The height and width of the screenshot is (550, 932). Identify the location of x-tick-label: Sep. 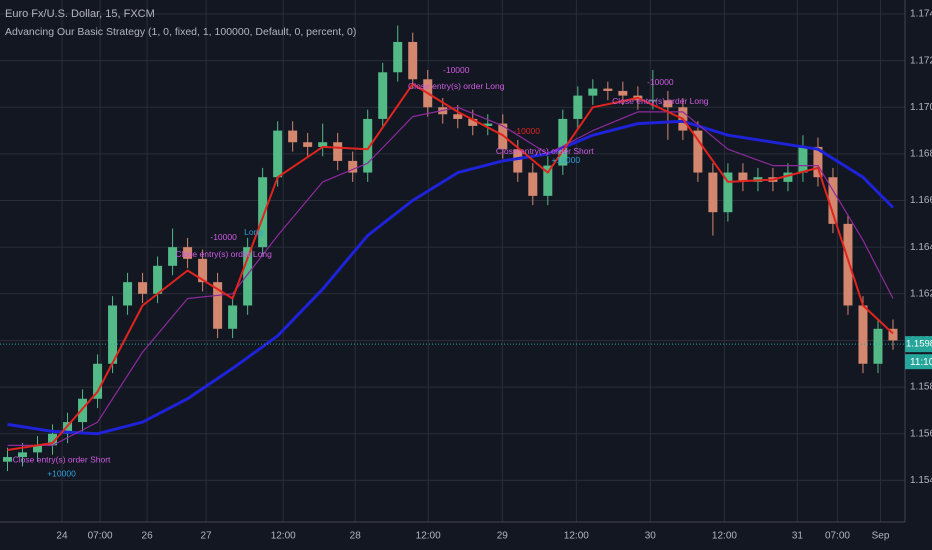
(881, 536).